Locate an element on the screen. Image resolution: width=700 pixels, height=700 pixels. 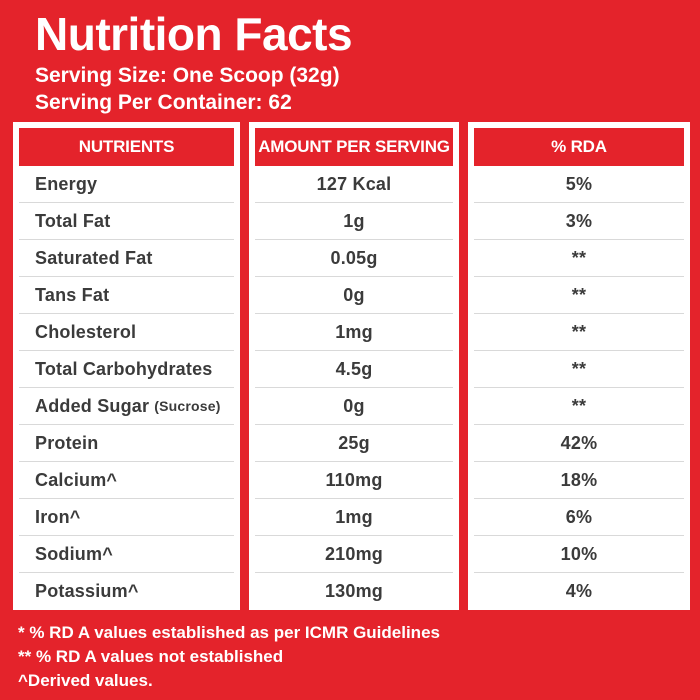
rda-value: 6% is located at coordinates (579, 516).